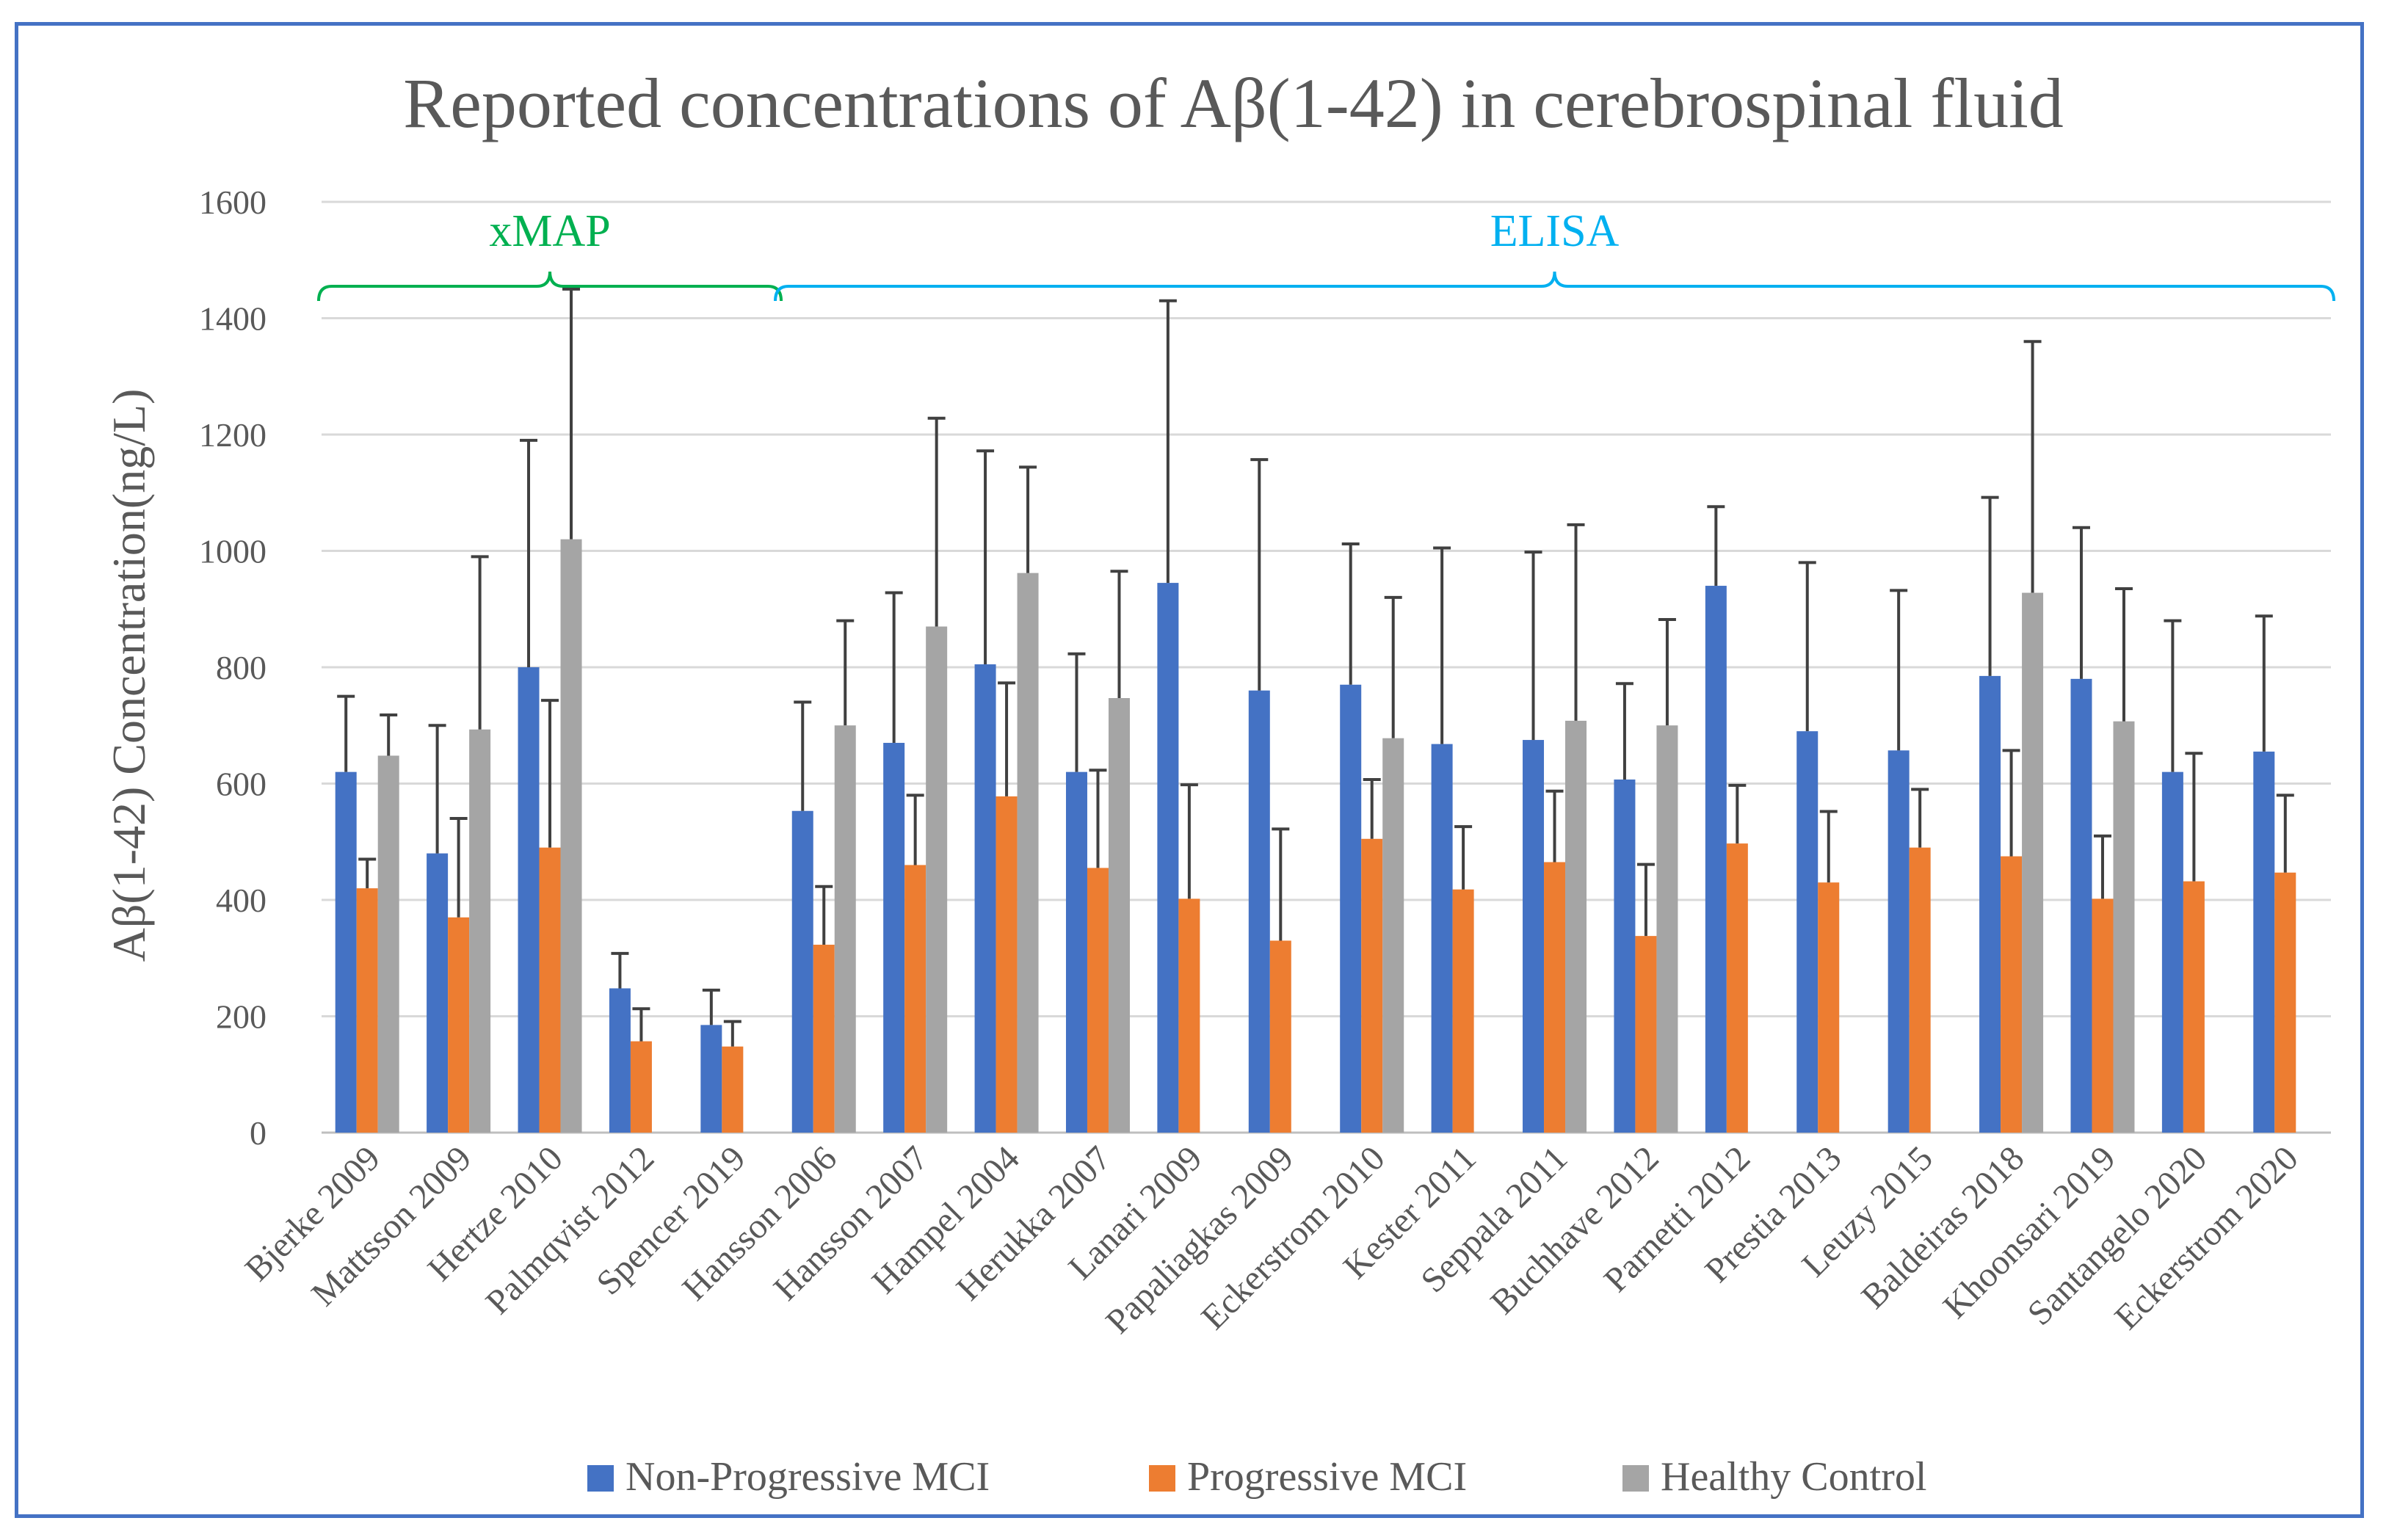  What do you see at coordinates (241, 784) in the screenshot?
I see `y-tick-600: 600` at bounding box center [241, 784].